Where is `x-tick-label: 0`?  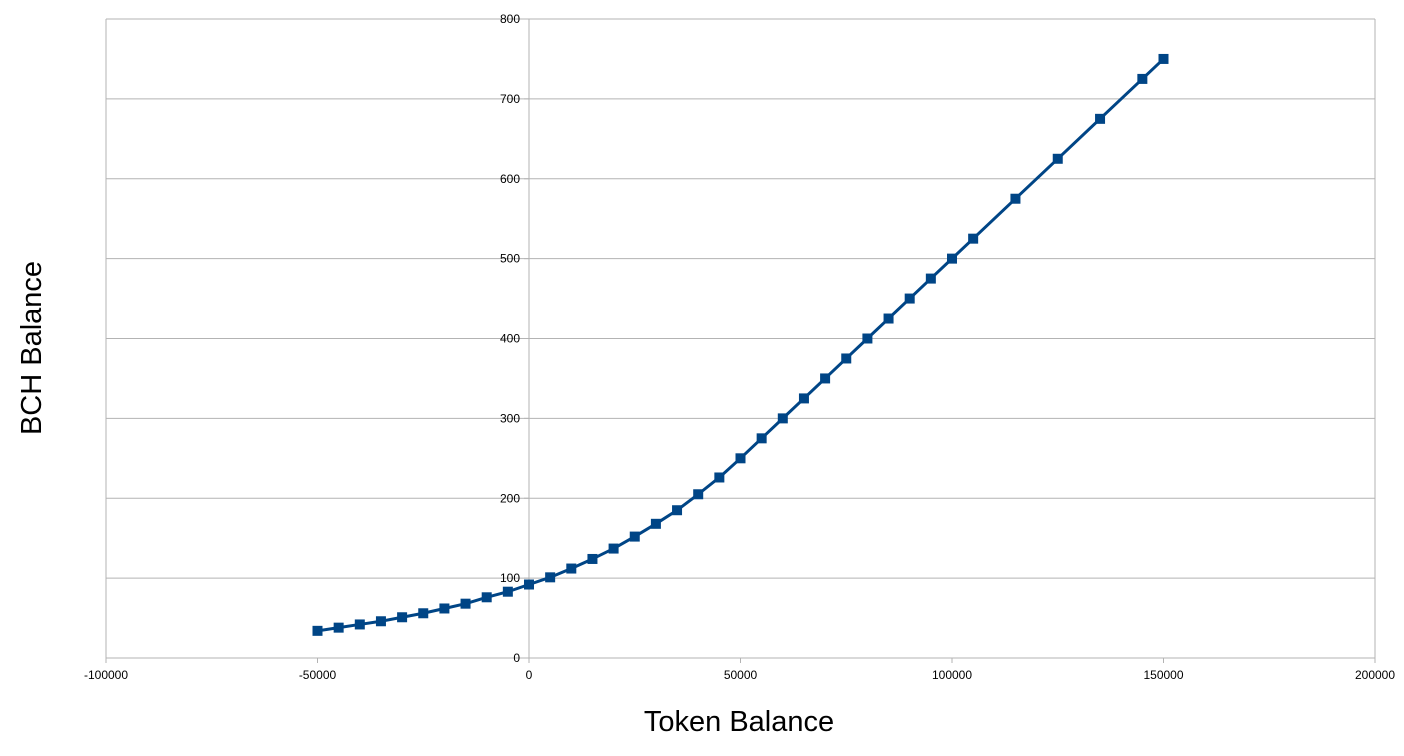 x-tick-label: 0 is located at coordinates (529, 675).